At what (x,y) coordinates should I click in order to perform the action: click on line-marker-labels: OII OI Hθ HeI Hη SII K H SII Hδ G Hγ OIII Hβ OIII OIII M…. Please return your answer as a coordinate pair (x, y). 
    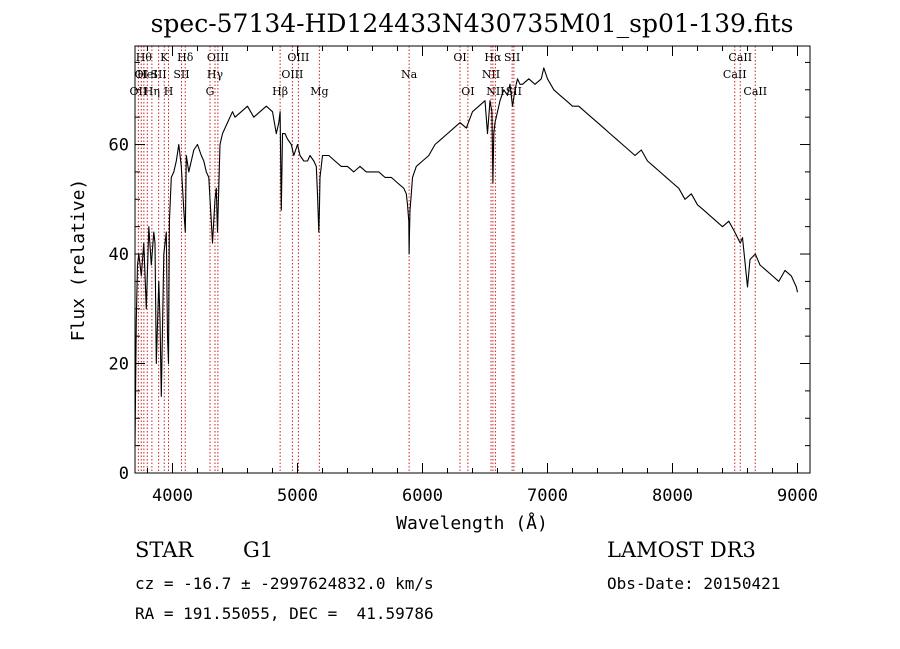
    Looking at the image, I should click on (449, 74).